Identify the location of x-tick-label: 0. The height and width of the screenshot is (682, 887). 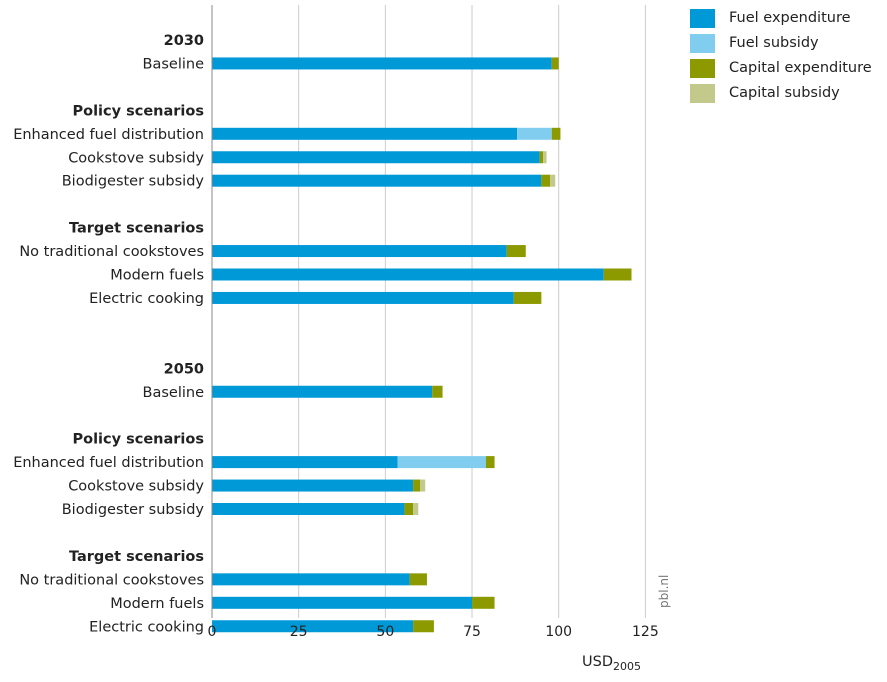
(212, 632).